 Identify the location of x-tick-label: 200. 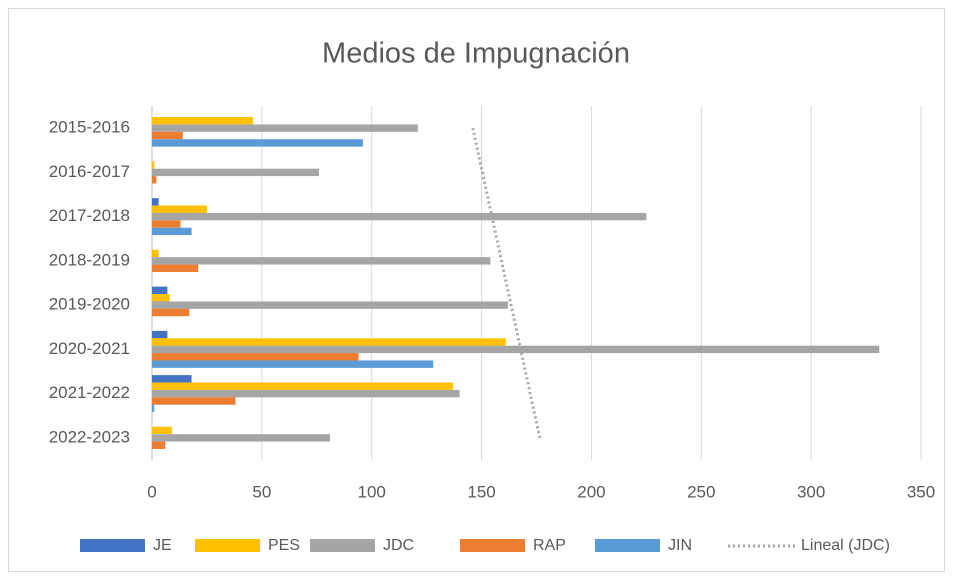
(591, 491).